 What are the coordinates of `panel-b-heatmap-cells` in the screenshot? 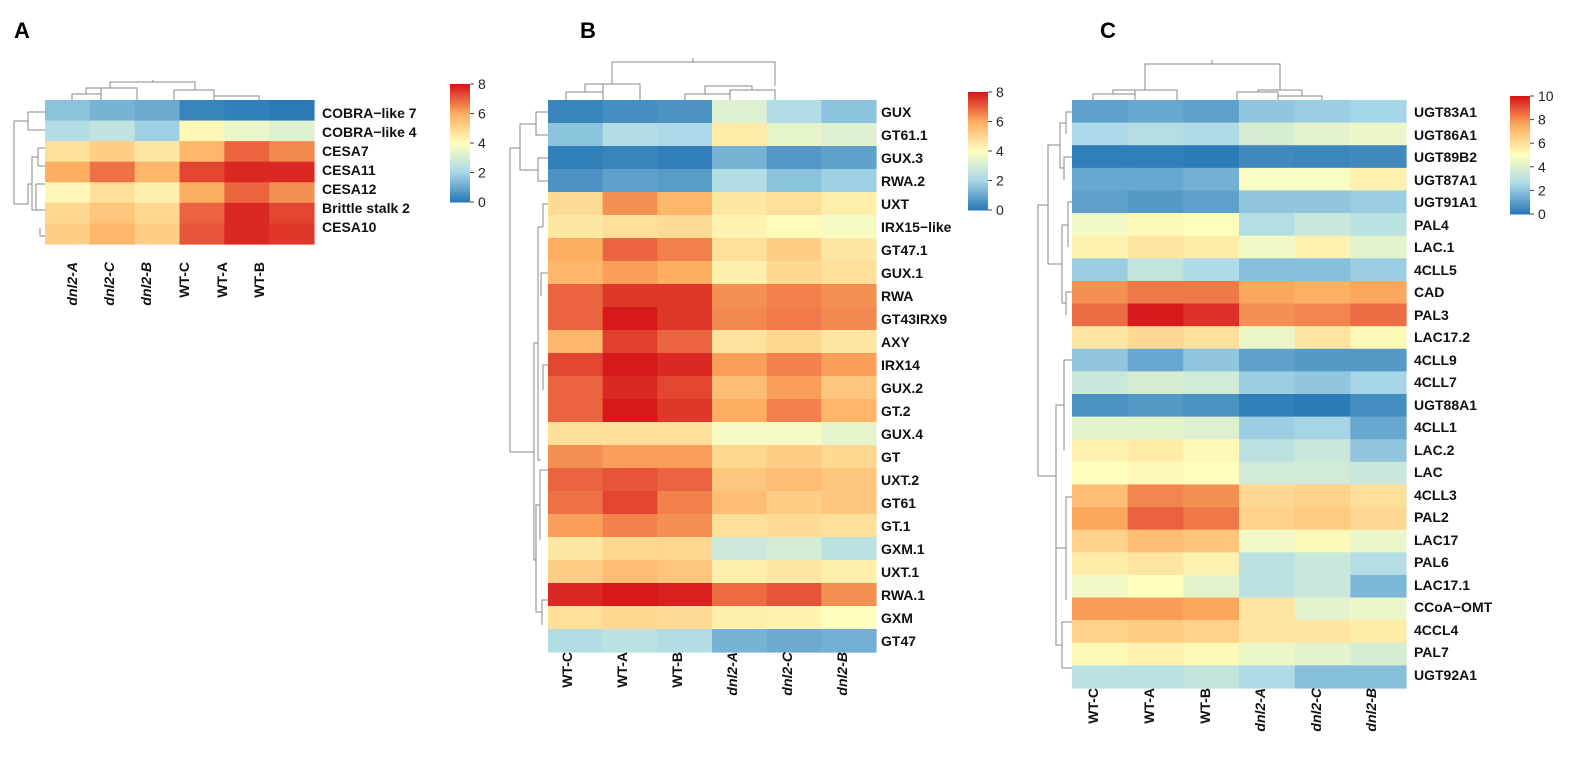 It's located at (712, 376).